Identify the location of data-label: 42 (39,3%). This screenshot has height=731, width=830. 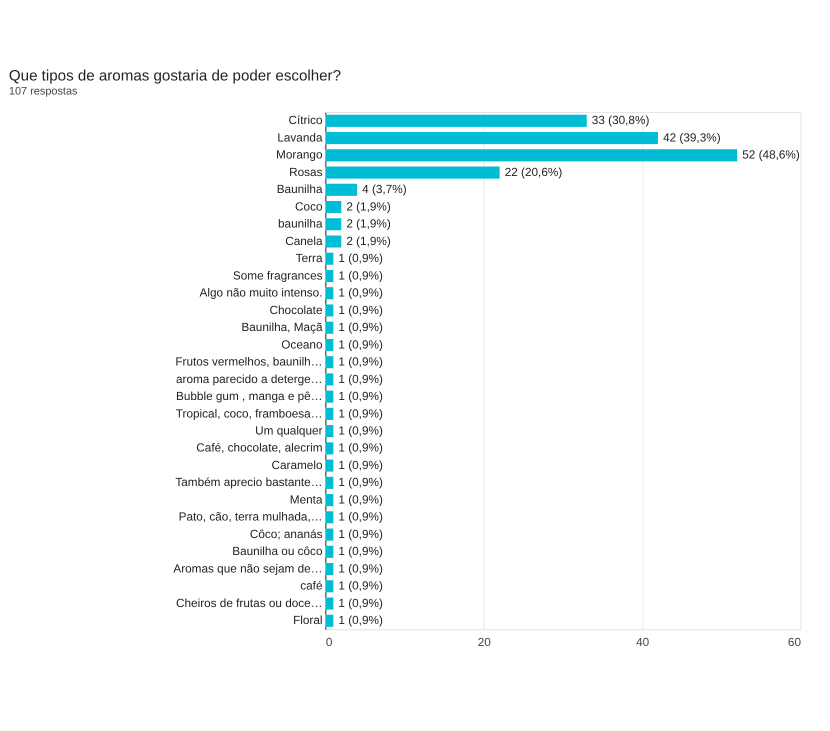
(692, 137).